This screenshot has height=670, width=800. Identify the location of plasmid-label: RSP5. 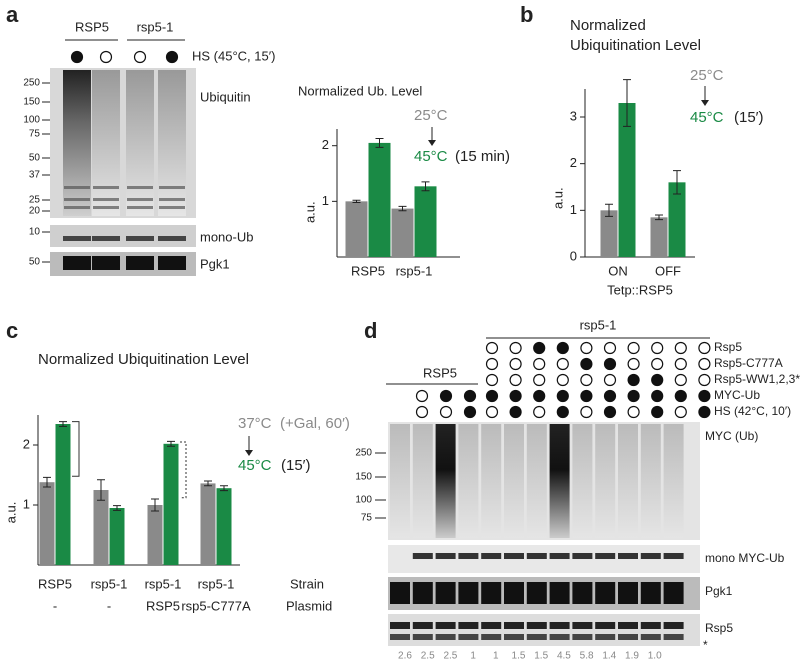
(163, 605).